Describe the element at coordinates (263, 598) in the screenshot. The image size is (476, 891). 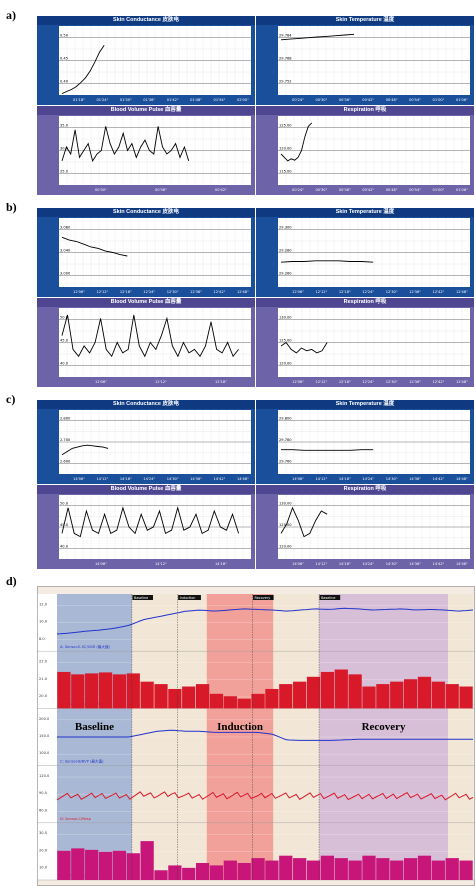
I see `event-marker-label: Recovery` at that location.